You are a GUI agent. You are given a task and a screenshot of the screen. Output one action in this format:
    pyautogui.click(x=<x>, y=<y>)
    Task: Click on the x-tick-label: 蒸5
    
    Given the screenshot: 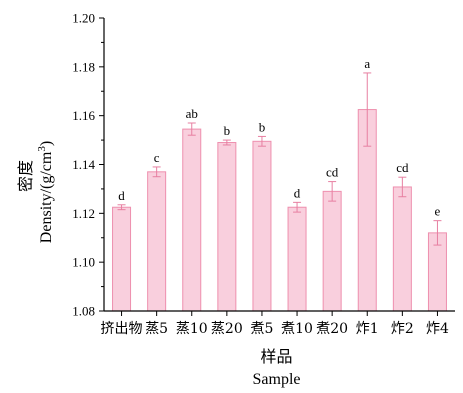 What is the action you would take?
    pyautogui.click(x=156, y=329)
    